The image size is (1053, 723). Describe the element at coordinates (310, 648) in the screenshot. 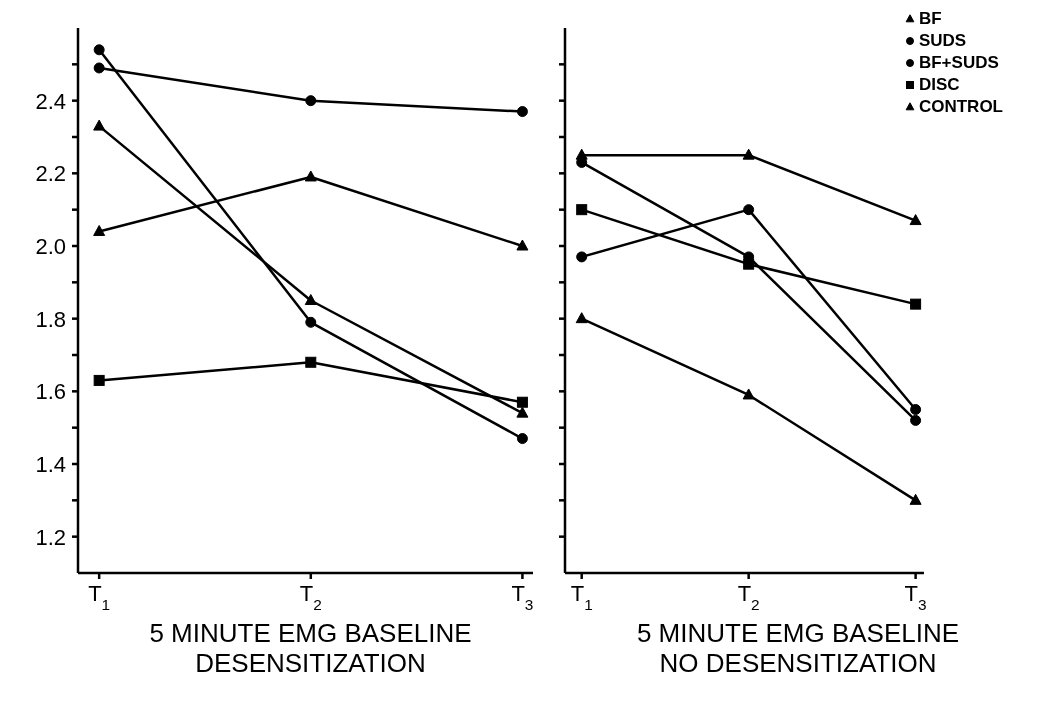

I see `x-axis-title: 5 MINUTE EMG BASELINE DESENSITIZATION` at that location.